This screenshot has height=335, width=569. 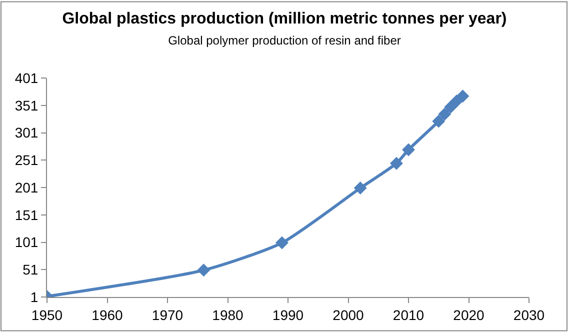 What do you see at coordinates (26, 78) in the screenshot?
I see `y-tick-label: 401` at bounding box center [26, 78].